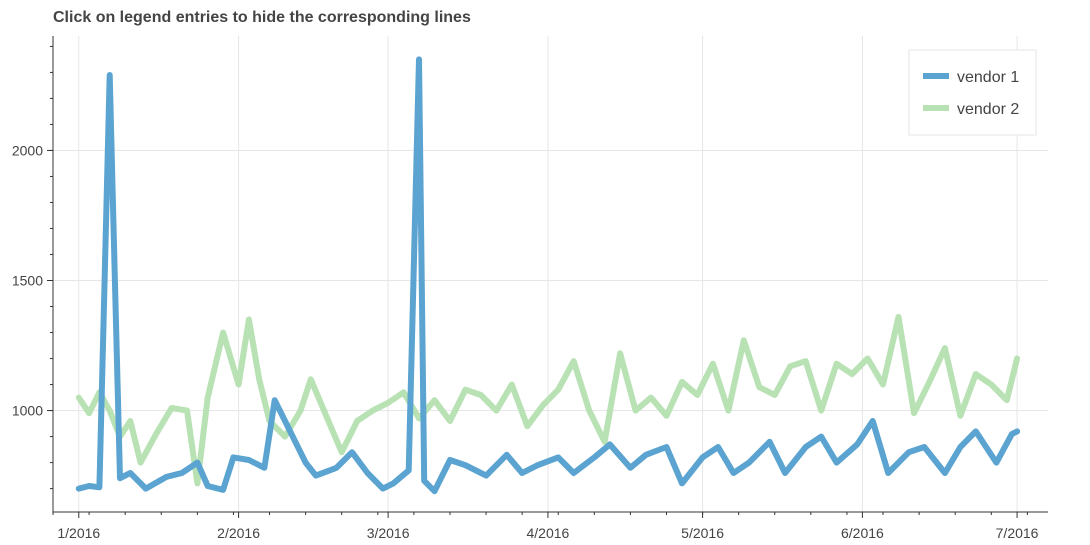 The height and width of the screenshot is (545, 1090). What do you see at coordinates (27, 150) in the screenshot?
I see `y-tick-label: 2000` at bounding box center [27, 150].